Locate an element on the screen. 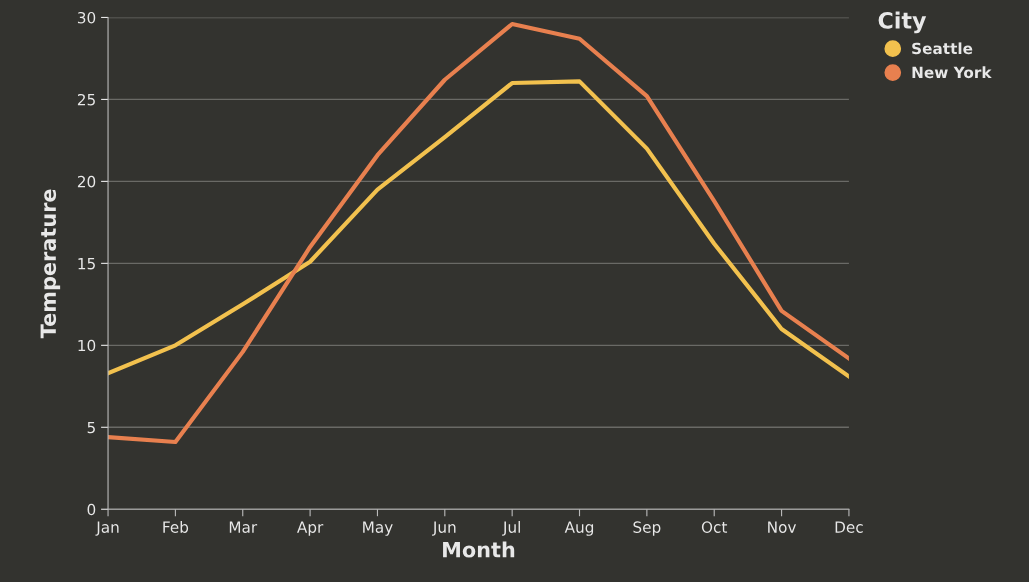  y-tick-label: 5 is located at coordinates (91, 427).